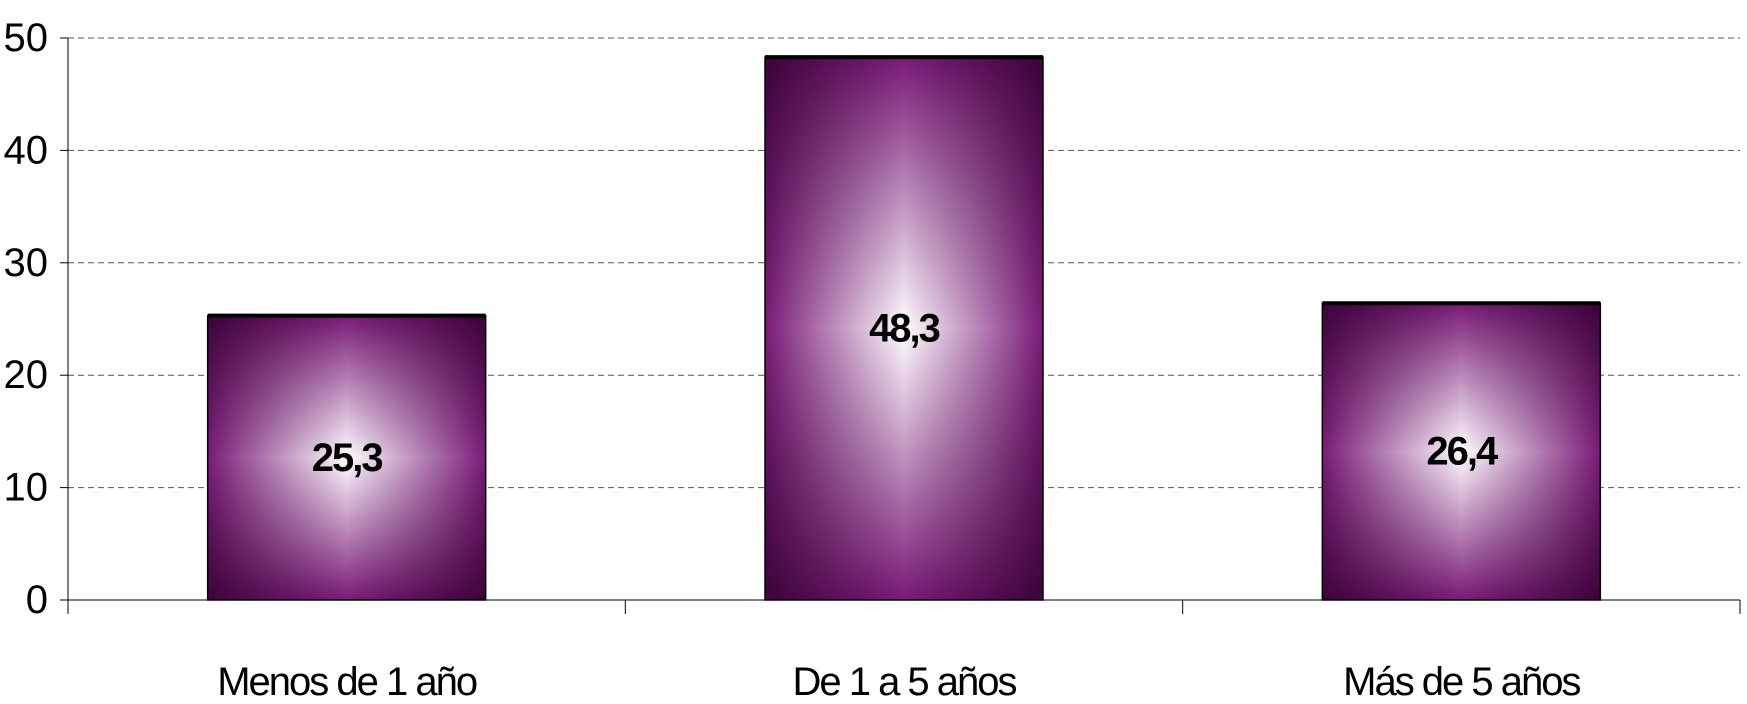 This screenshot has height=704, width=1747. What do you see at coordinates (26, 263) in the screenshot?
I see `y-tick-label: 30` at bounding box center [26, 263].